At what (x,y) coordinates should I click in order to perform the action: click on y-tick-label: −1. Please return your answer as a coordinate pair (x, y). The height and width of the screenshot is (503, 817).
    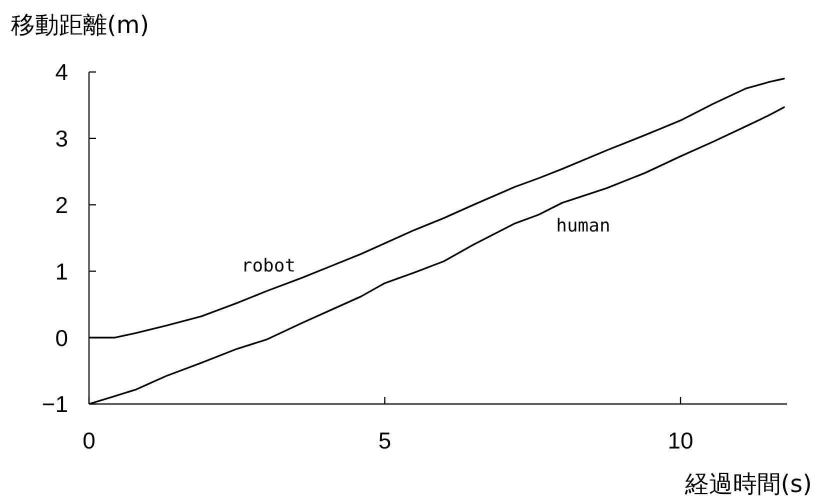
    Looking at the image, I should click on (55, 404).